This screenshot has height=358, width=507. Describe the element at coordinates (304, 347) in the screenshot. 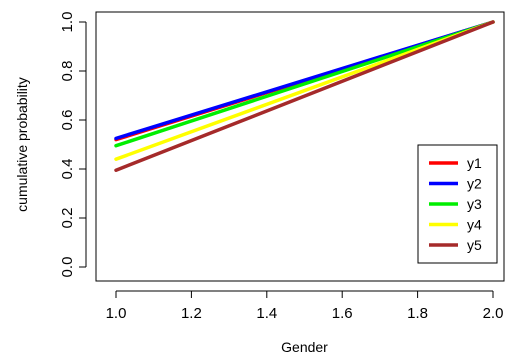

I see `x-axis-title: Gender` at that location.